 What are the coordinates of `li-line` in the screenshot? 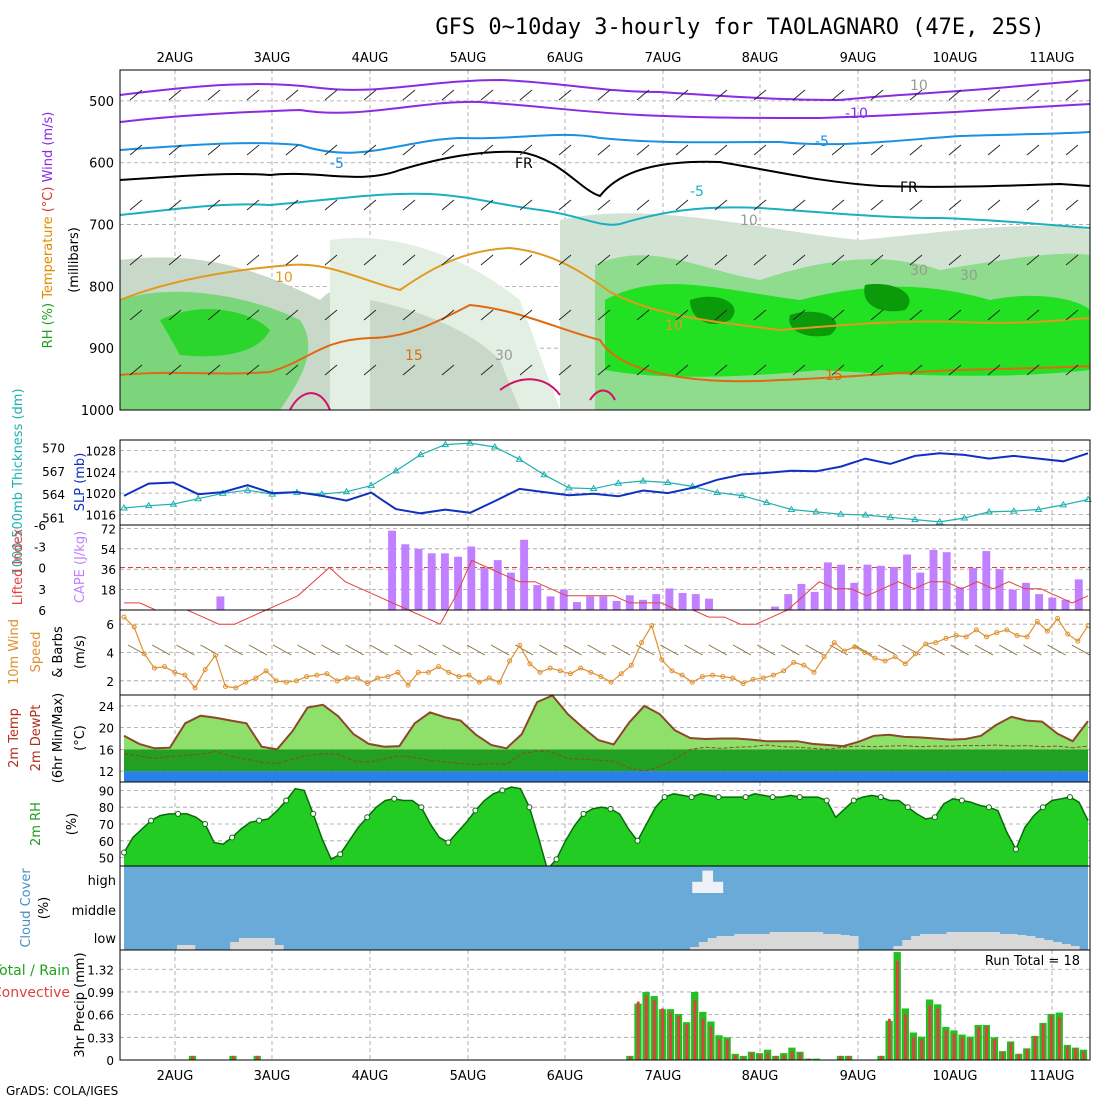 It's located at (606, 592).